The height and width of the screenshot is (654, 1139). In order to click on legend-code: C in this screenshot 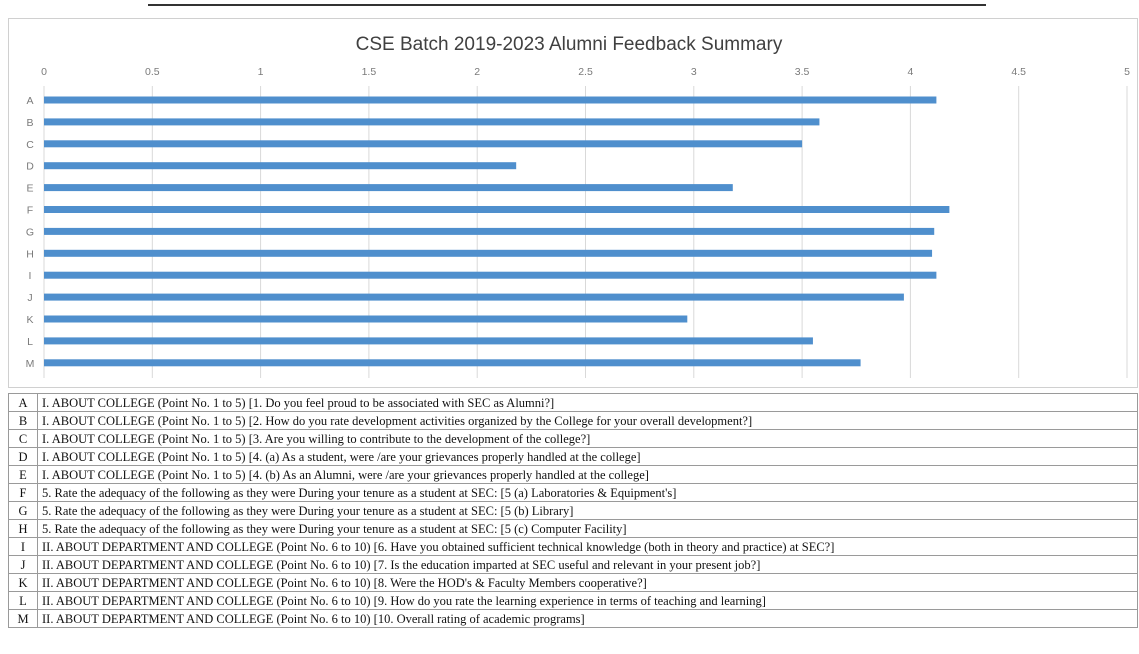, I will do `click(23, 438)`.